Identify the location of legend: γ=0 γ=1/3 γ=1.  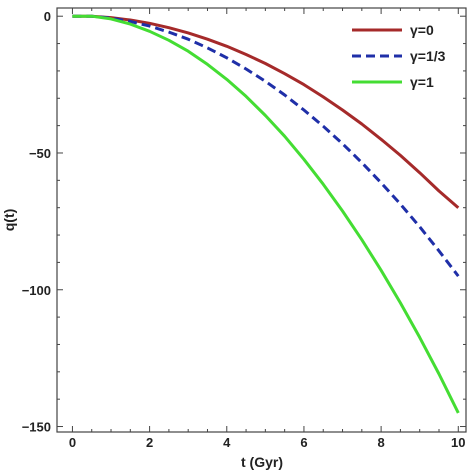
(399, 56).